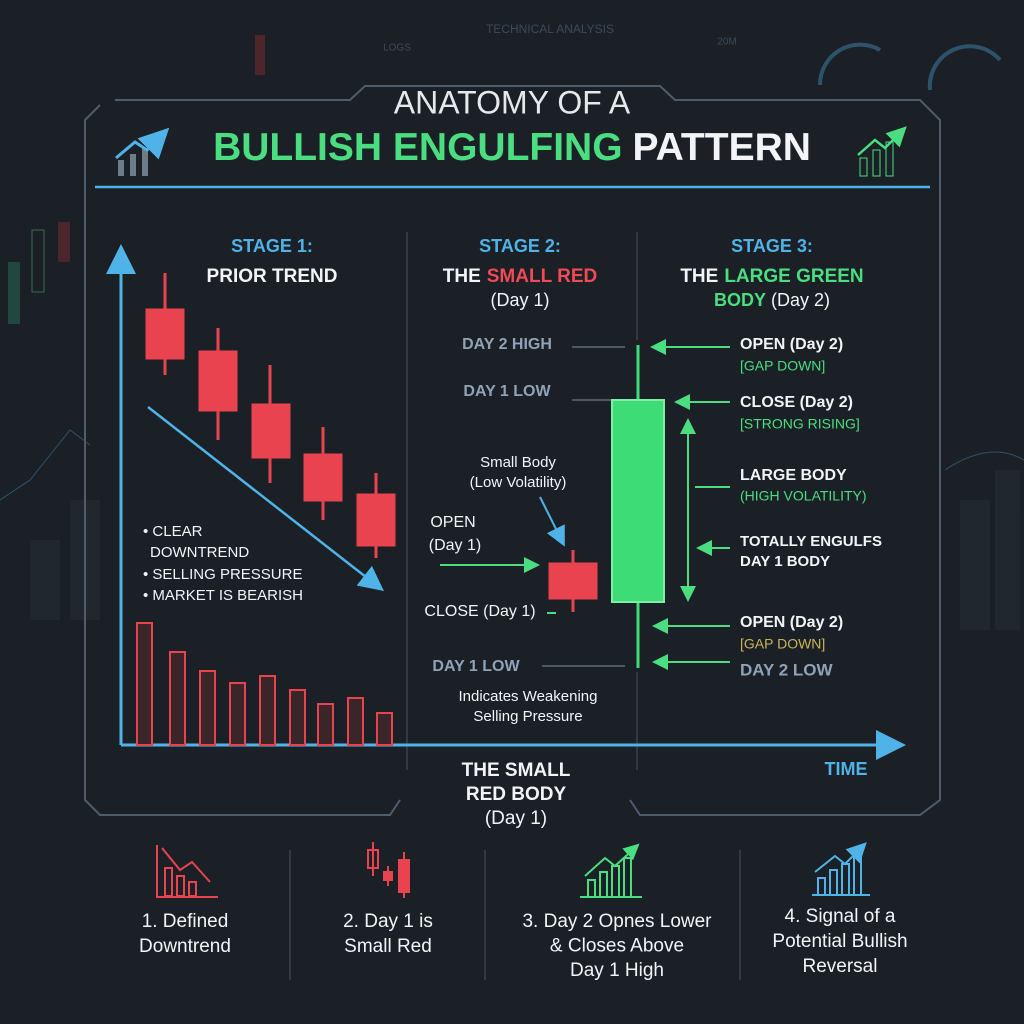 This screenshot has height=1024, width=1024. I want to click on step-label: 1. Defined, so click(185, 921).